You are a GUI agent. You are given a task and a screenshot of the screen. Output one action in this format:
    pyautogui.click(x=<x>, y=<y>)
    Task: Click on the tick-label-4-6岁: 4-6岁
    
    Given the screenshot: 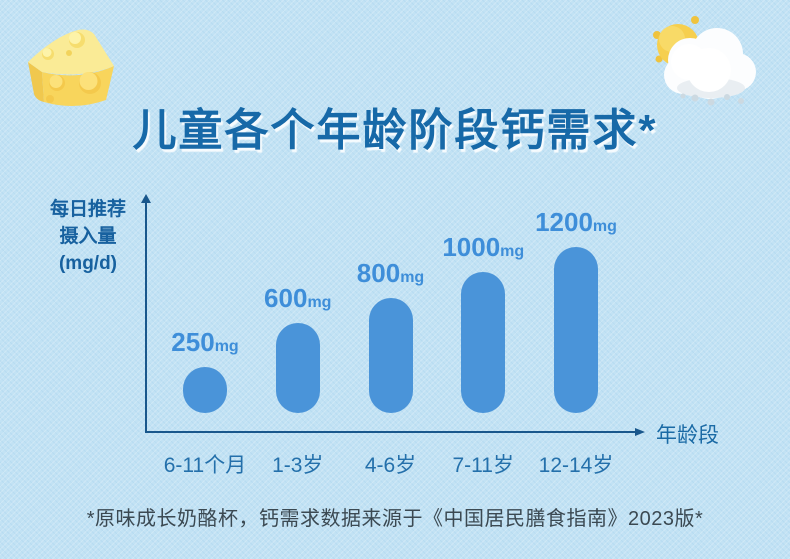 What is the action you would take?
    pyautogui.click(x=390, y=465)
    